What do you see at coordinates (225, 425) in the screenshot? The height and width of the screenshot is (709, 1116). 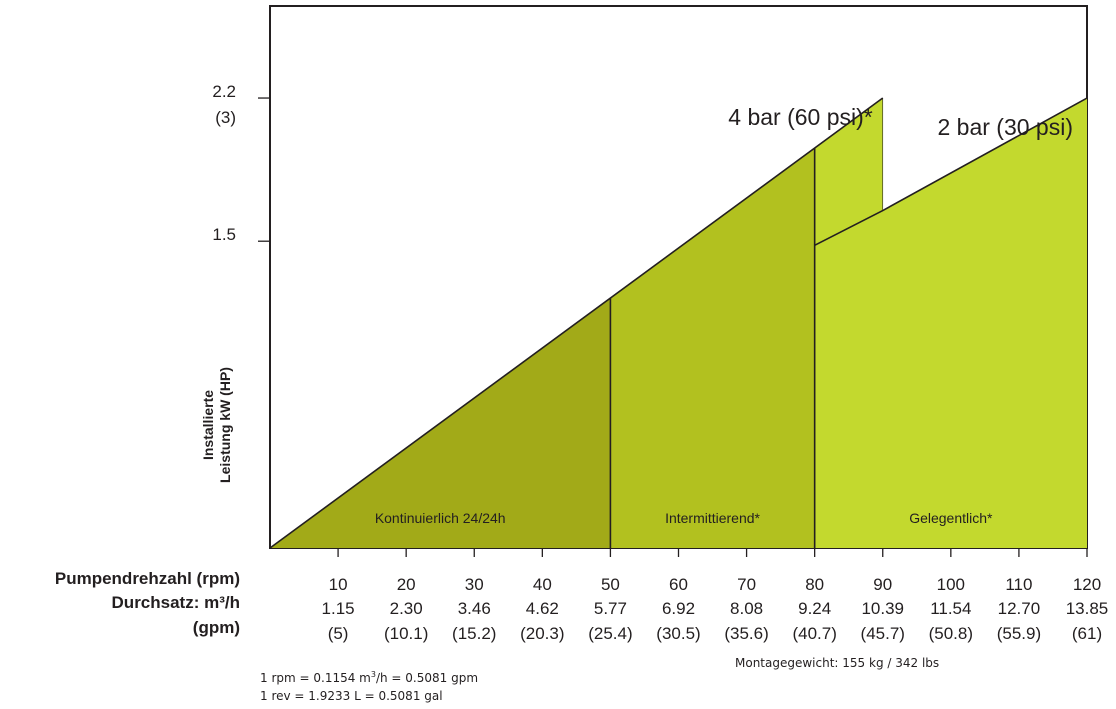 I see `y-axis-title-line: Leistung kW (HP)` at bounding box center [225, 425].